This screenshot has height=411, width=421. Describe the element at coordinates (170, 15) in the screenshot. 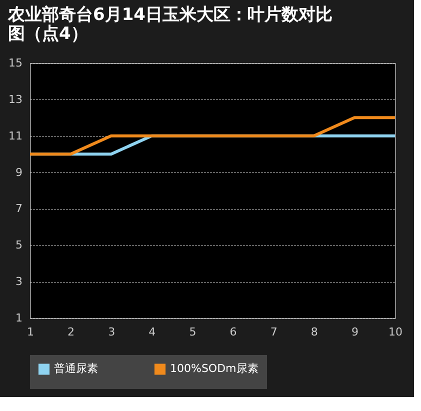

I see `text: 农业部奇台6月14日玉米大区：叶片数对比` at that location.